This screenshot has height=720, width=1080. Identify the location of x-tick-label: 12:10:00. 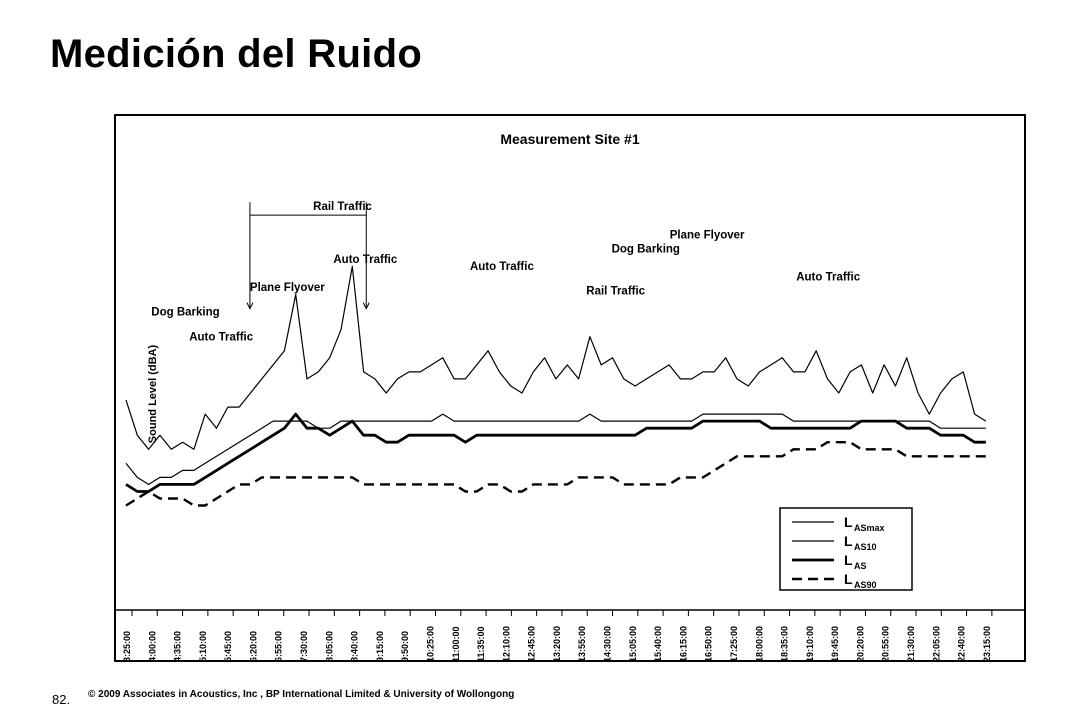
(506, 643).